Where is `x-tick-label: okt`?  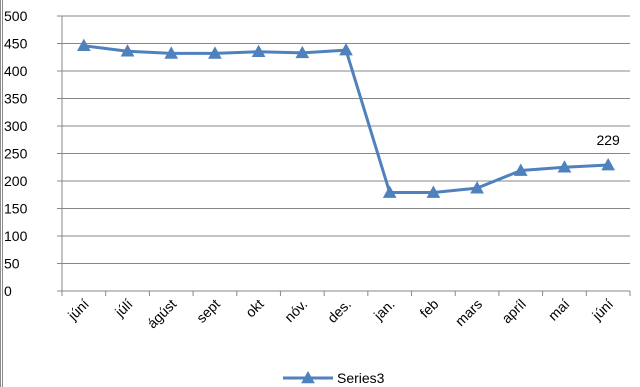 x-tick-label: okt is located at coordinates (254, 308).